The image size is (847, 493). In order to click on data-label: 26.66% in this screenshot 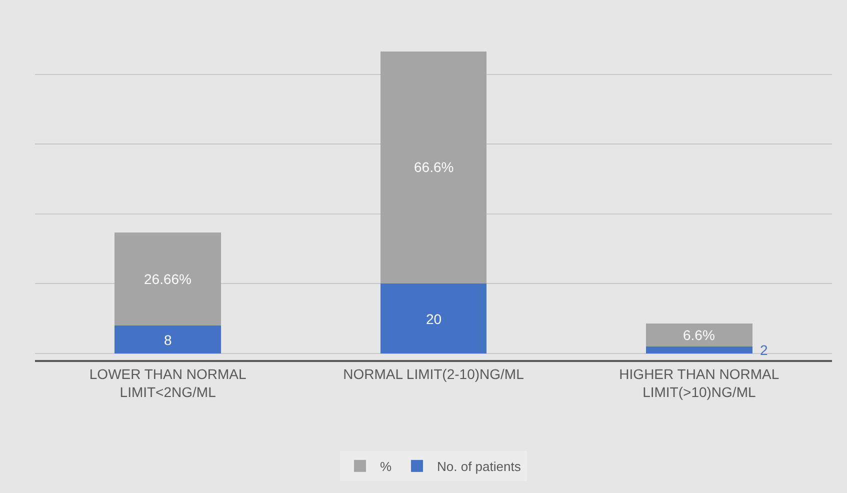, I will do `click(168, 279)`.